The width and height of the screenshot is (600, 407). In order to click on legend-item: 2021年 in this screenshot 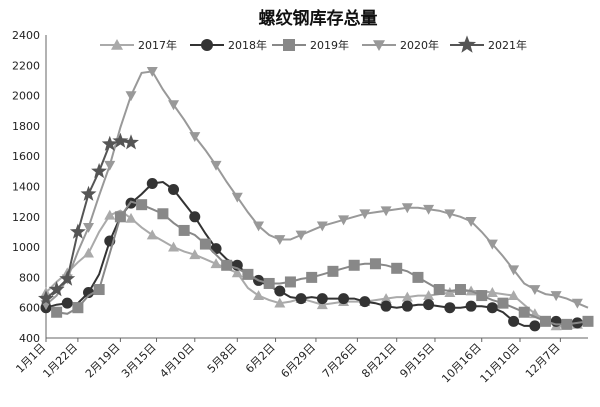, I will do `click(488, 44)`.